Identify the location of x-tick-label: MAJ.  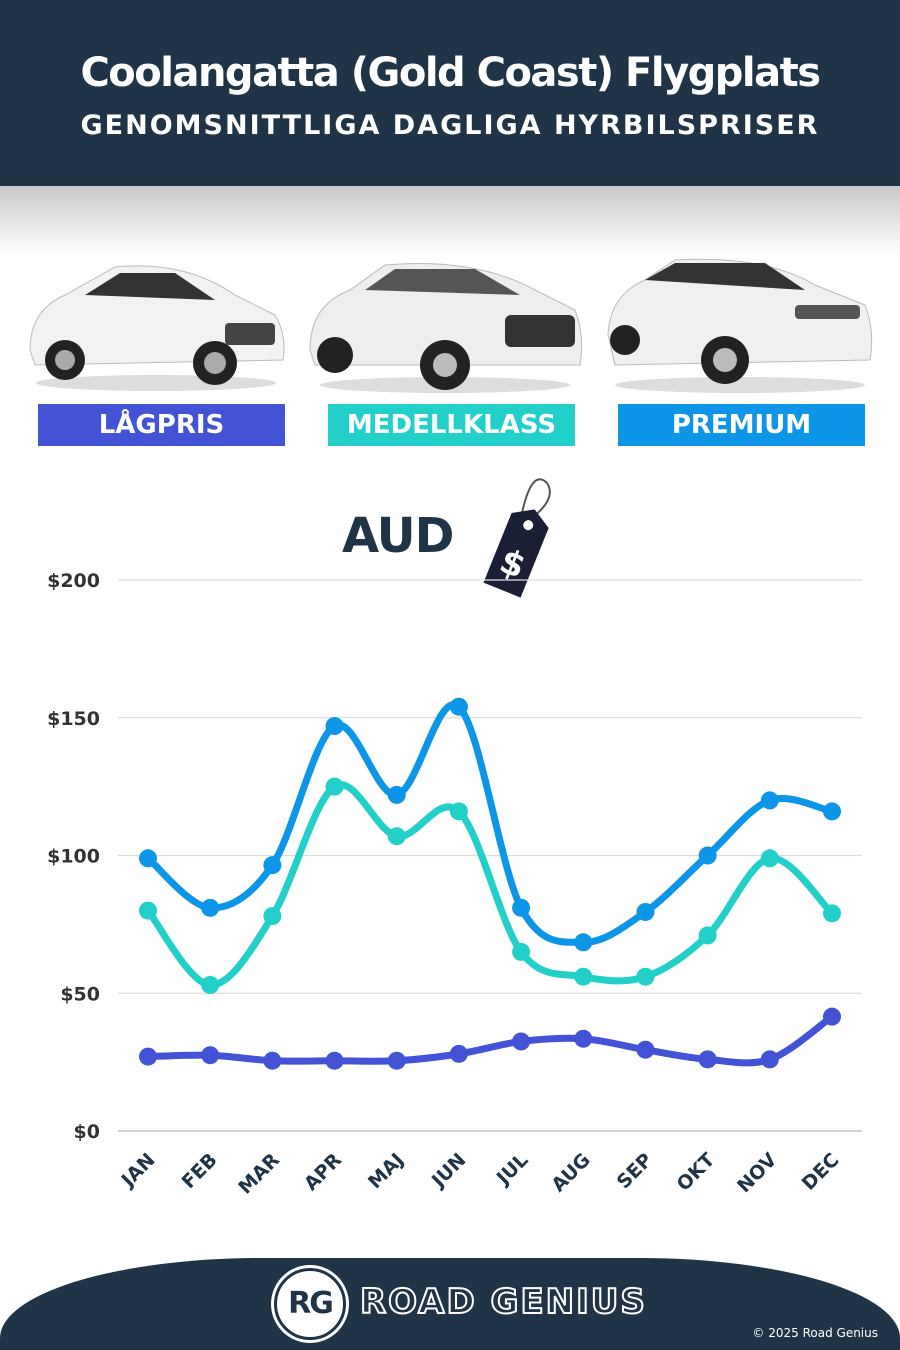
(386, 1171).